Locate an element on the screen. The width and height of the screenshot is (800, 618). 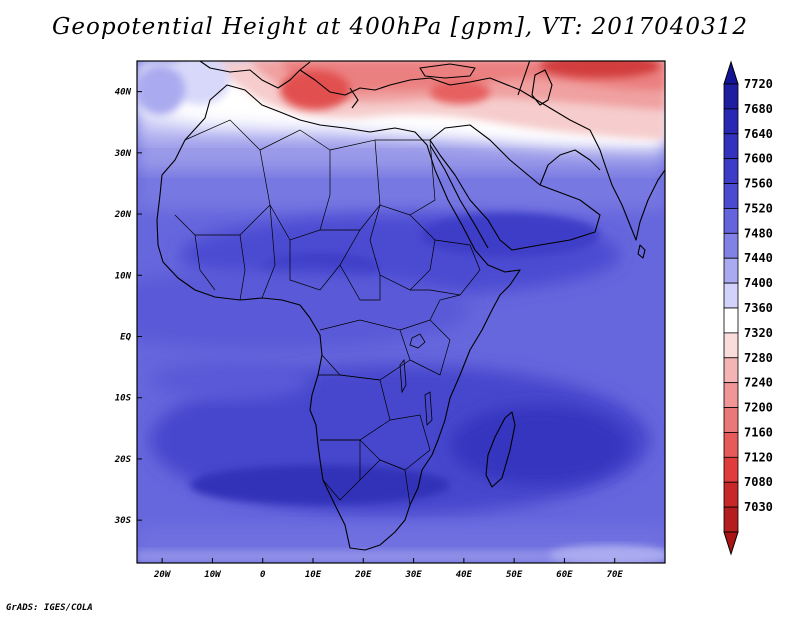
colorbar-label: 7280 is located at coordinates (758, 358).